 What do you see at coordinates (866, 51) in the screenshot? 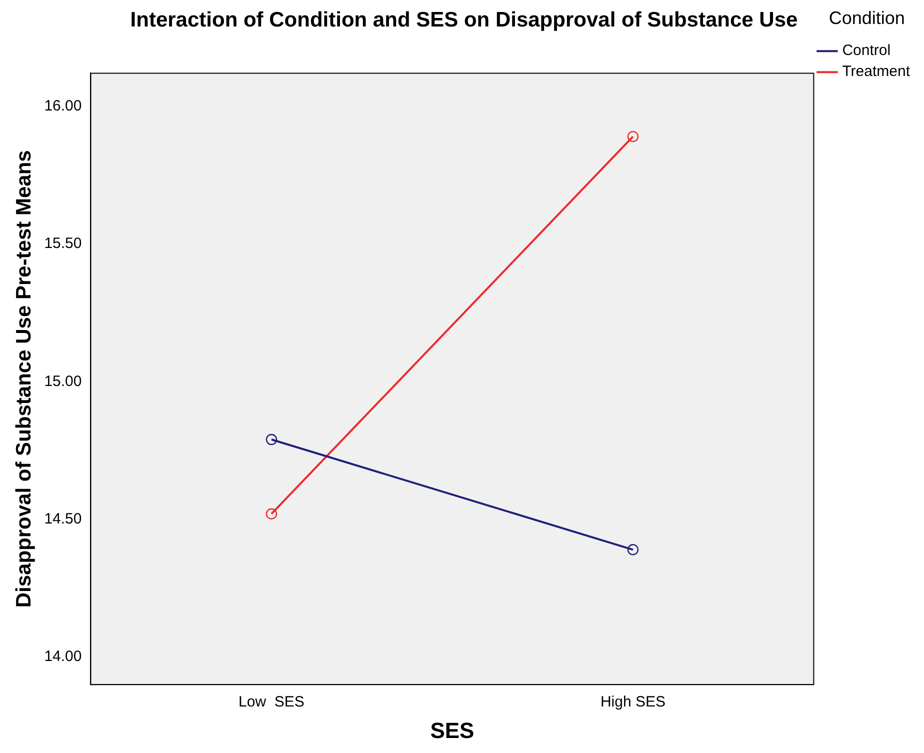
I see `legend-label: Control` at bounding box center [866, 51].